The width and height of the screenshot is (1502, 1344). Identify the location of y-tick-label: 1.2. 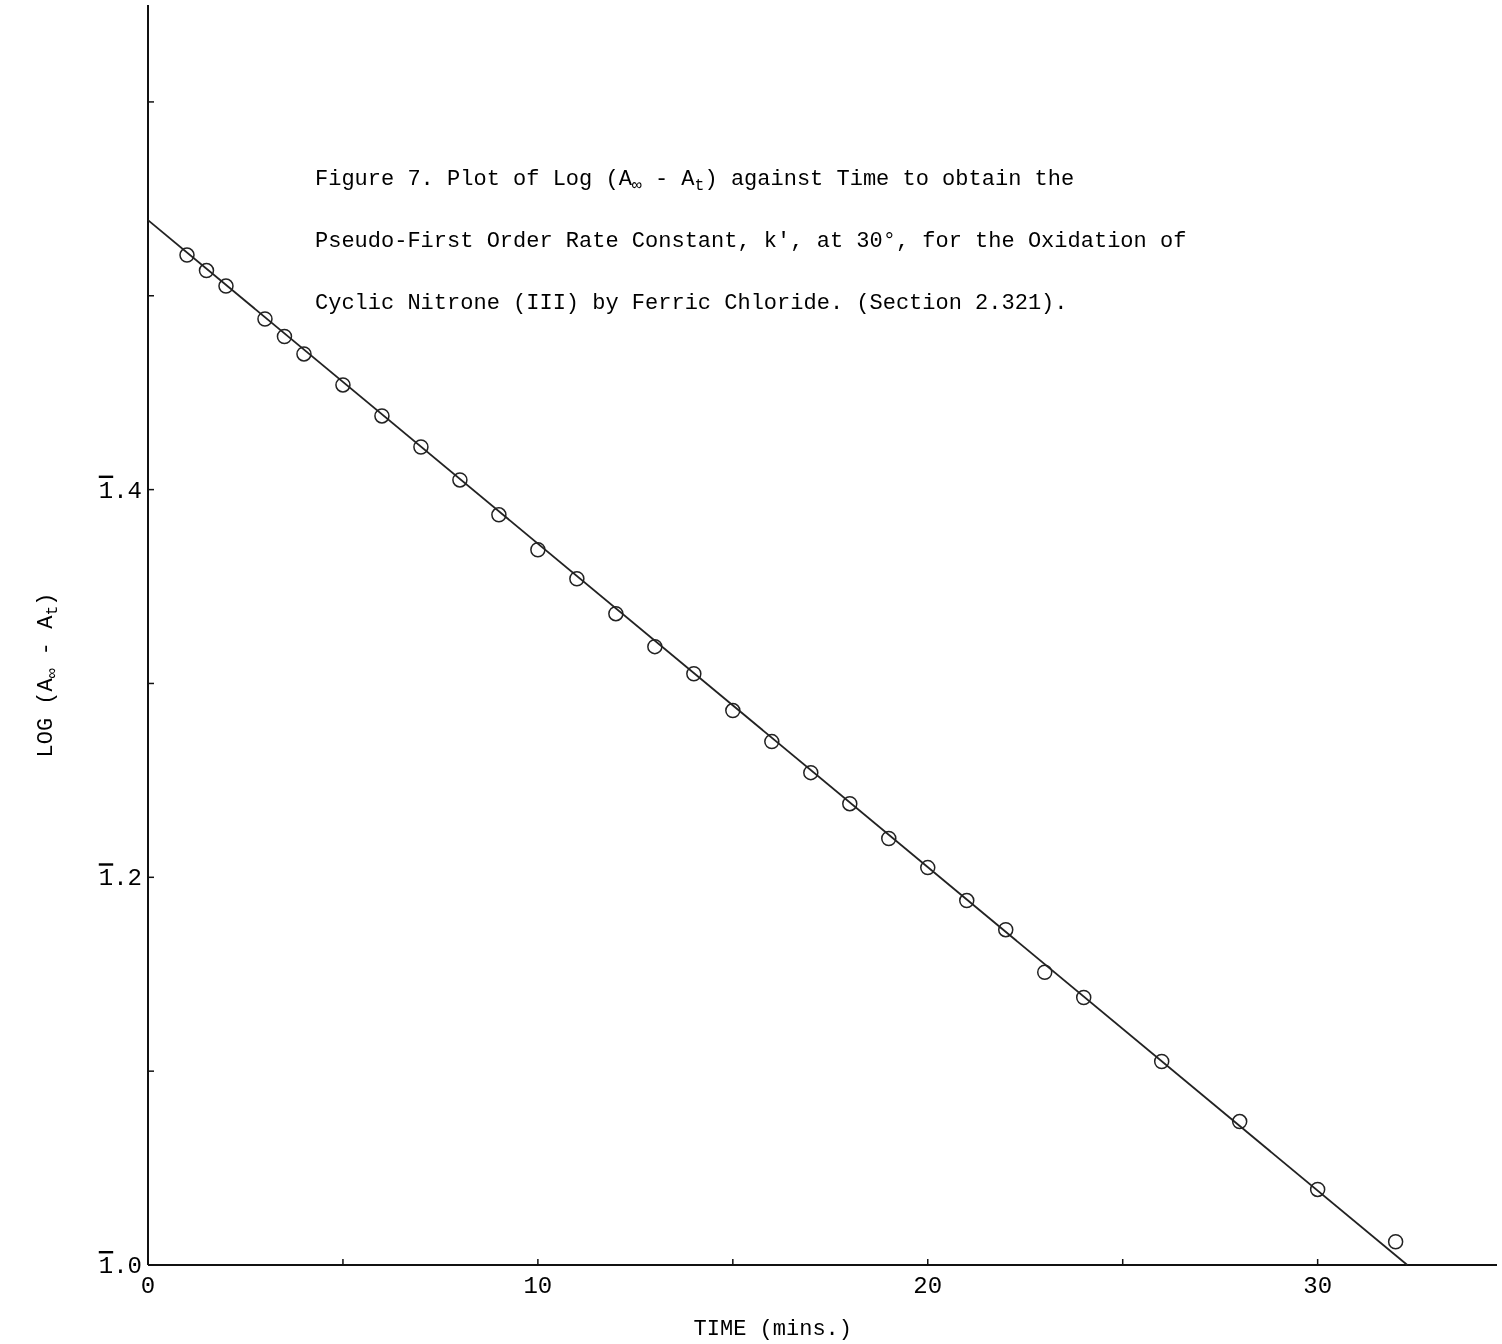
(120, 879).